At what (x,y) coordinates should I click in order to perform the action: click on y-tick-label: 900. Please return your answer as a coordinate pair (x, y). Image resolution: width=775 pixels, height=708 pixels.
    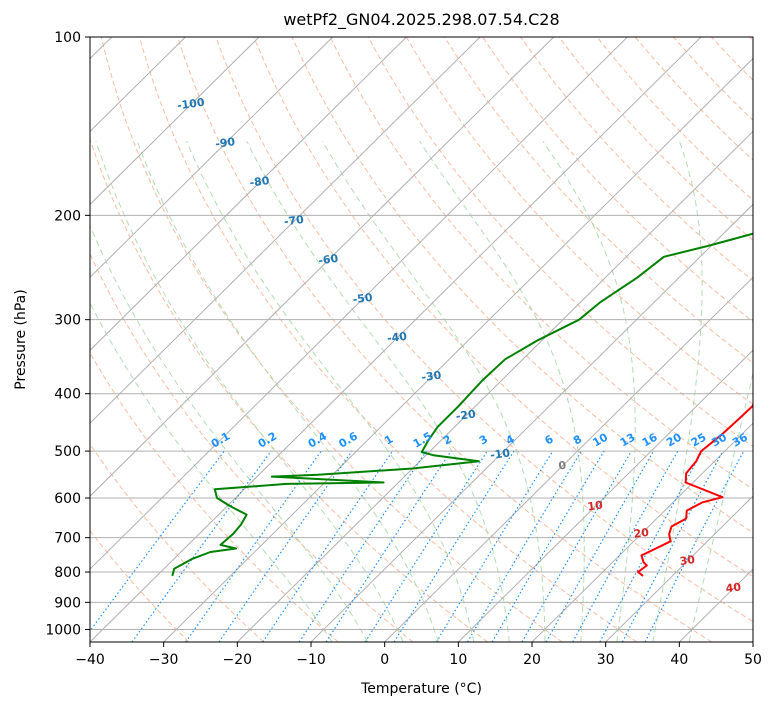
    Looking at the image, I should click on (67, 603).